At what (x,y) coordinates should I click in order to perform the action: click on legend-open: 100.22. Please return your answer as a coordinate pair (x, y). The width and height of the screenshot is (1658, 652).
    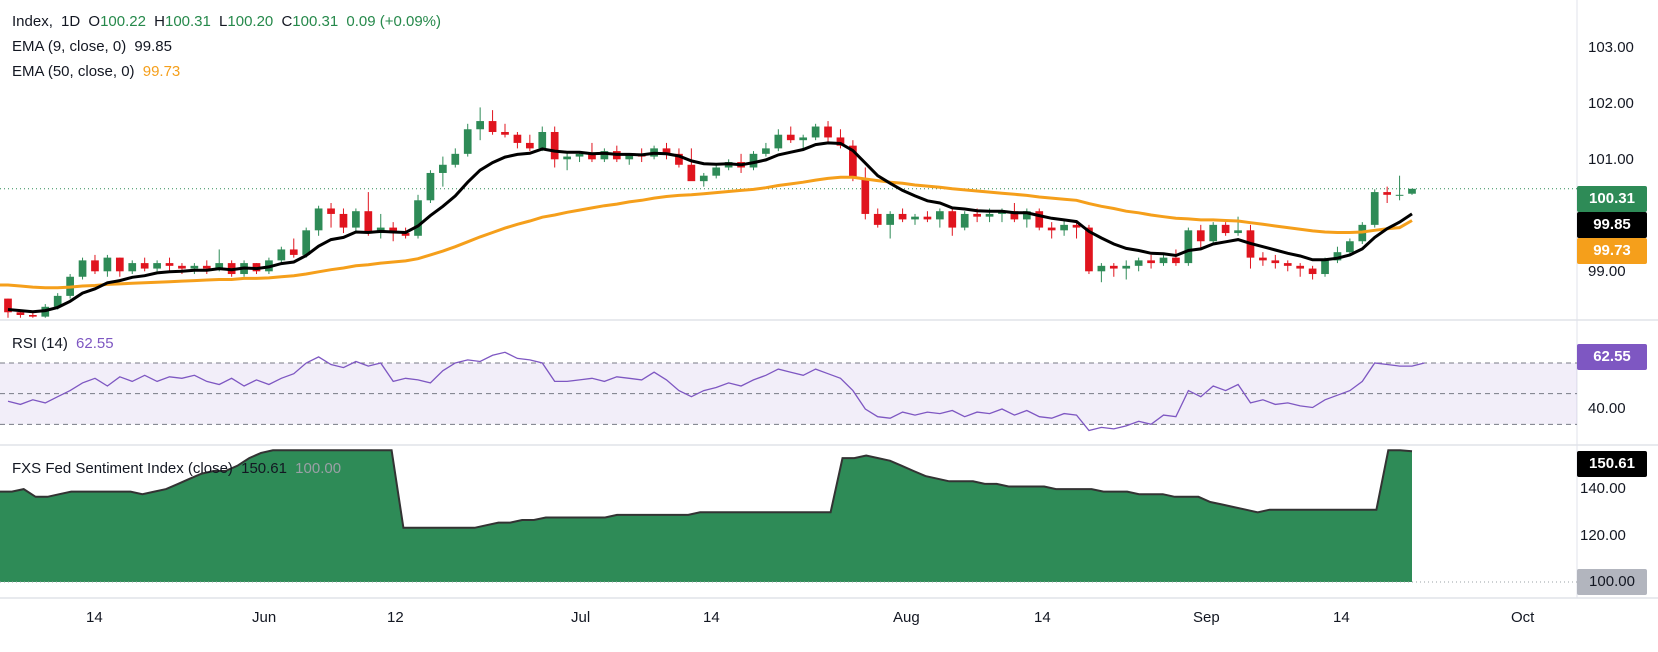
    Looking at the image, I should click on (123, 21).